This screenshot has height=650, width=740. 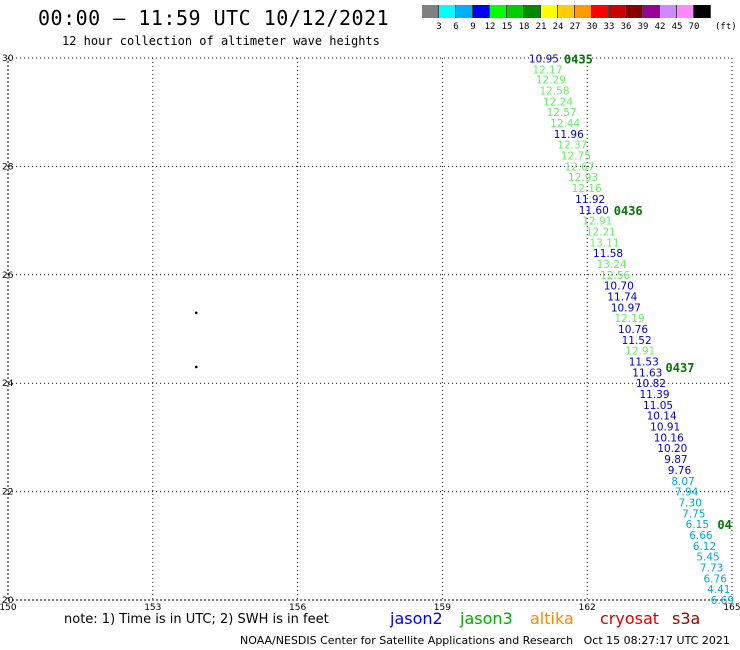 I want to click on wave-height-label: 11.53, so click(x=644, y=363).